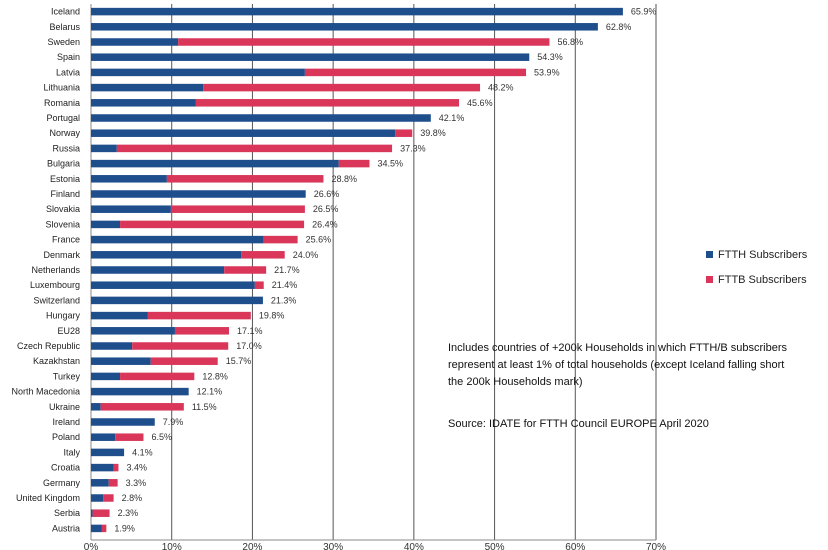  Describe the element at coordinates (215, 376) in the screenshot. I see `data-label: 12.8%` at that location.